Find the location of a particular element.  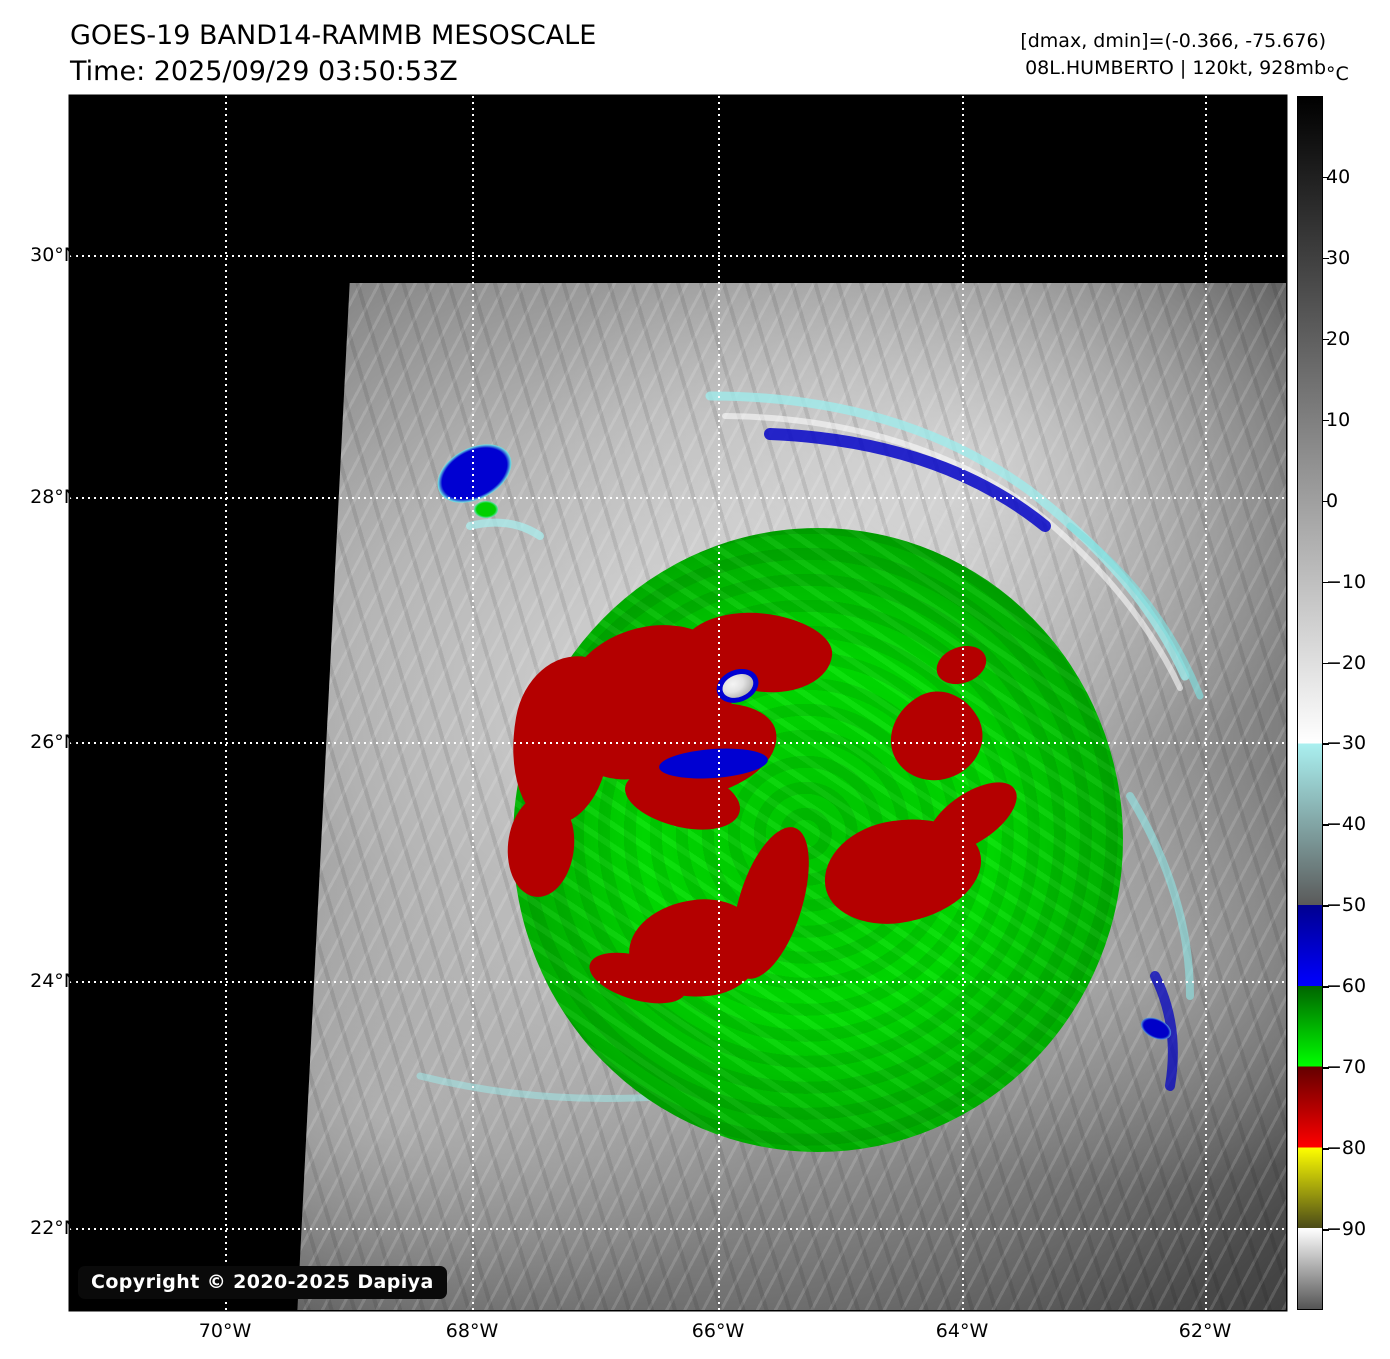

colorbar-tick-label: 0 is located at coordinates (1332, 500).